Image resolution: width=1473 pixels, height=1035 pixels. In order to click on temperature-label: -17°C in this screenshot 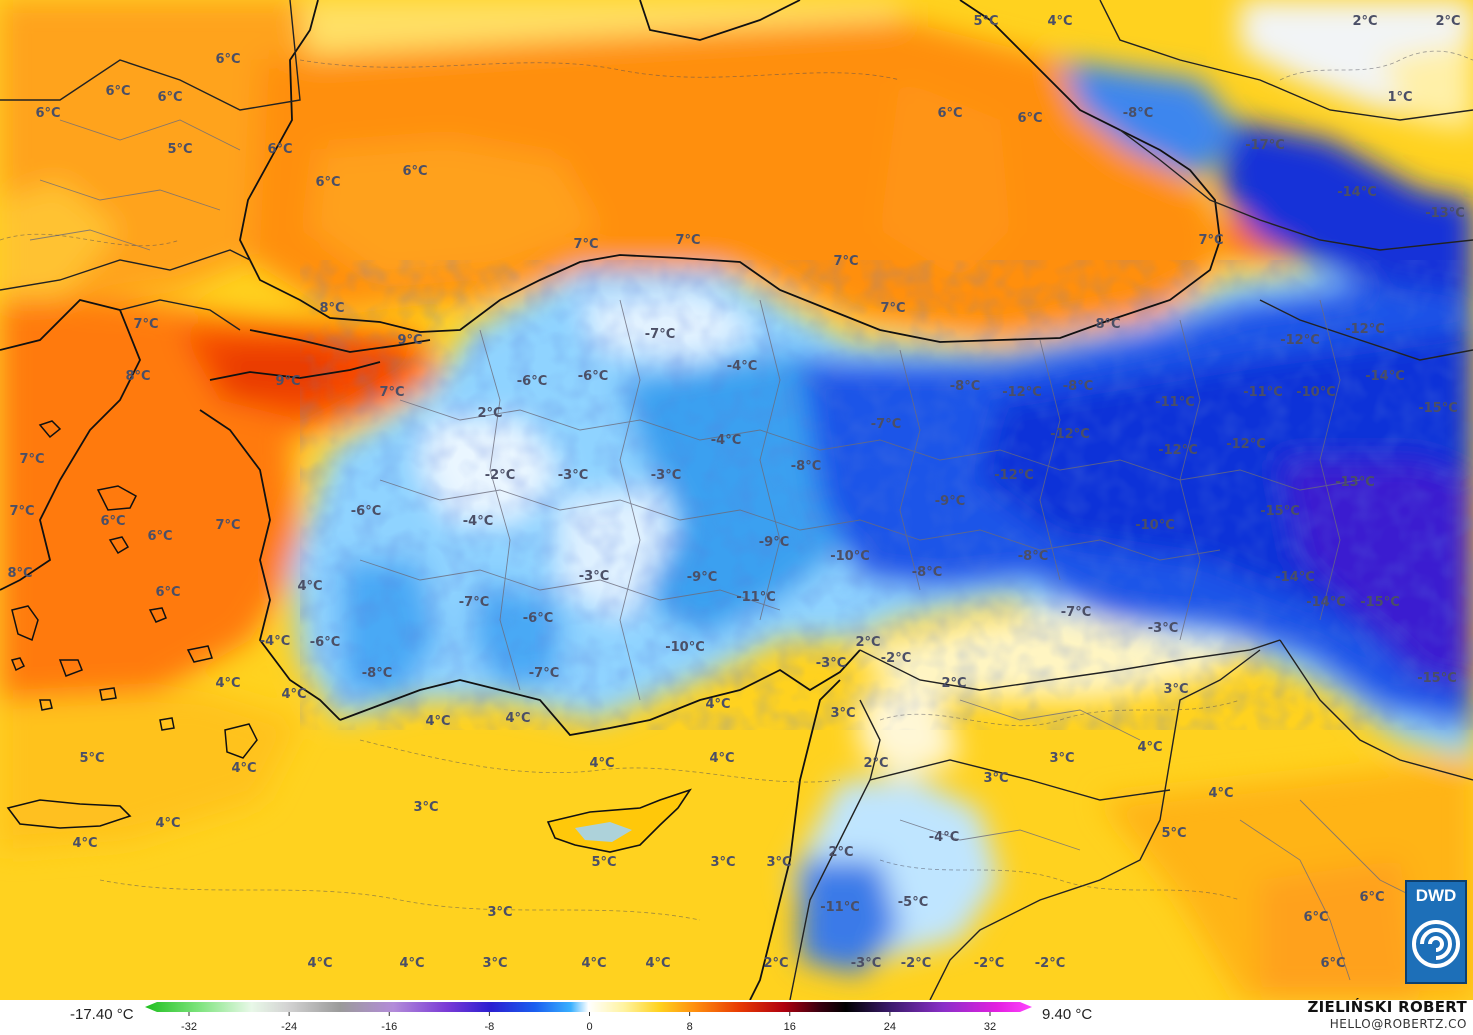, I will do `click(1265, 145)`.